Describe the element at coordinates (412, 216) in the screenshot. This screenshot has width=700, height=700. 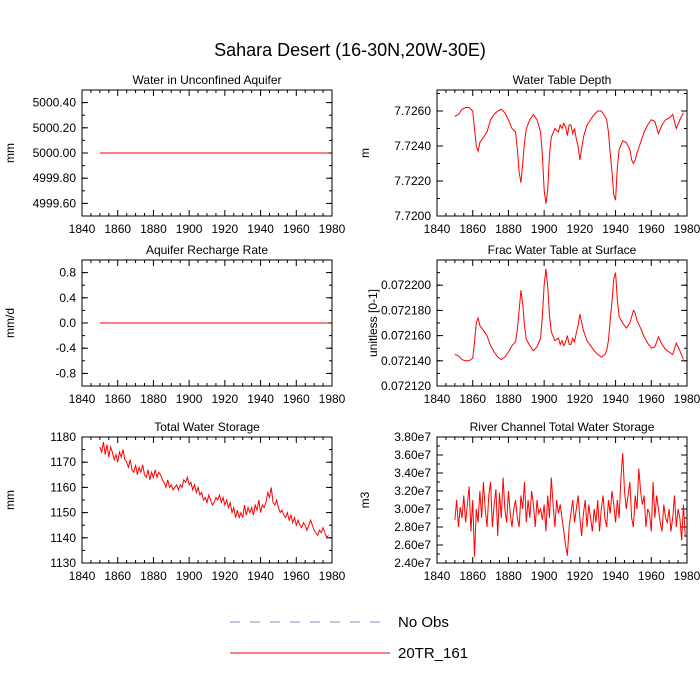
I see `water-table-depth-ytick-label: 7.7200` at that location.